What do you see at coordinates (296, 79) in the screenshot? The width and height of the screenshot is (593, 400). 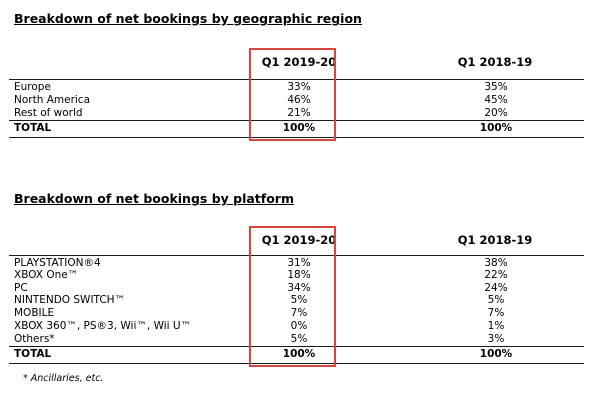 I see `region-header-rule` at bounding box center [296, 79].